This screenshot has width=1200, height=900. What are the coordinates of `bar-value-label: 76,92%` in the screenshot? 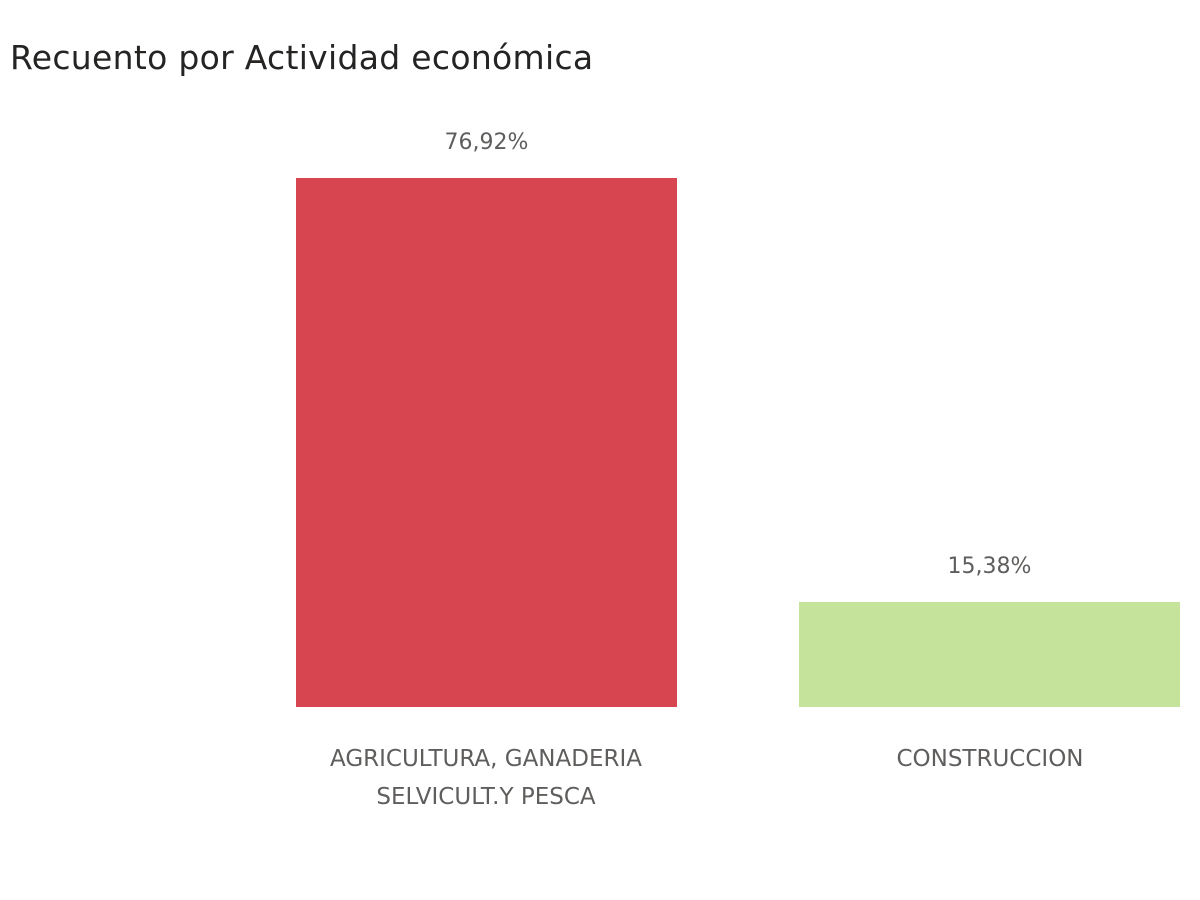 It's located at (486, 142).